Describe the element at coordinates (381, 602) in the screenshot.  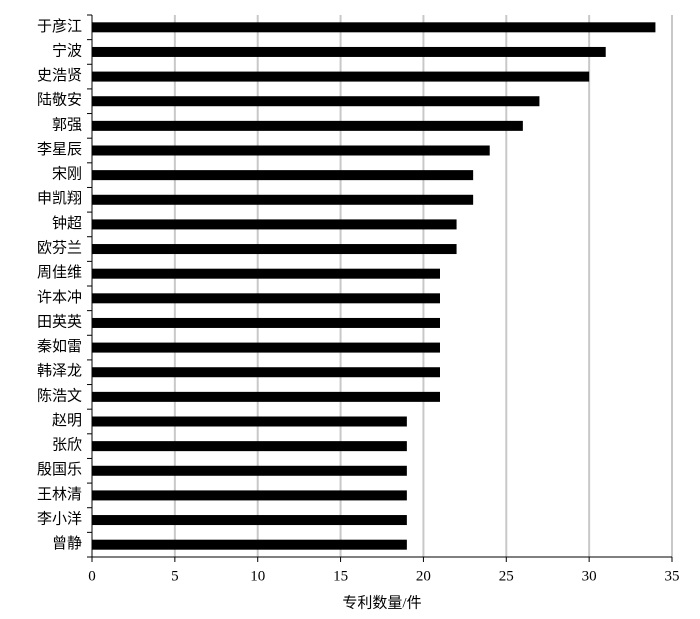
I see `x-axis-title: 专利数量/件` at that location.